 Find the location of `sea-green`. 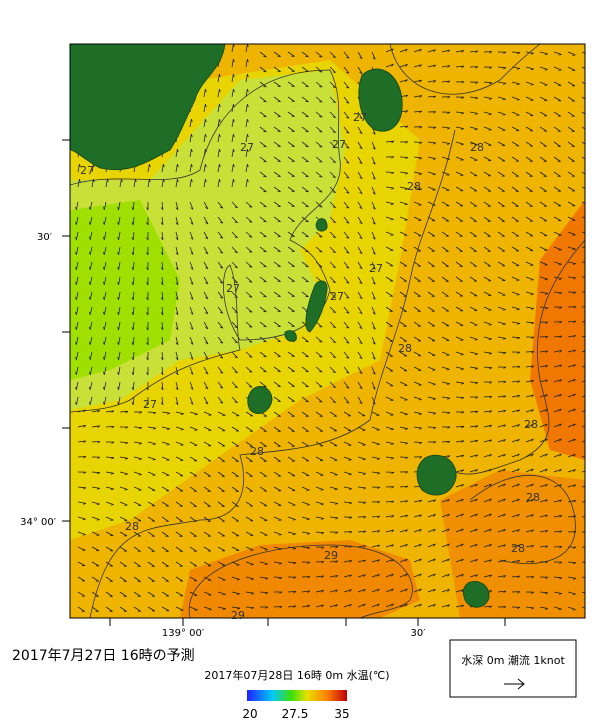

sea-green is located at coordinates (125, 290).